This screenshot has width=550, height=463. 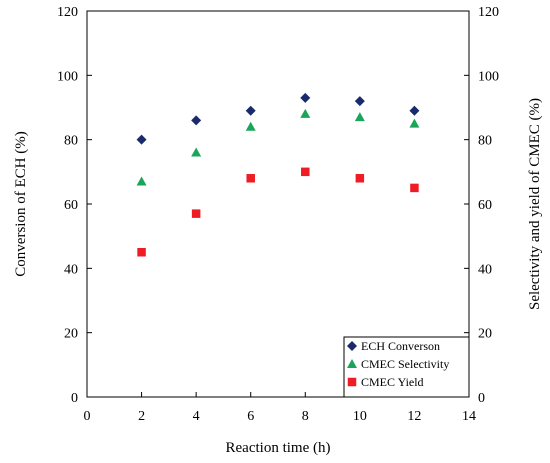 I want to click on y-right-tick-label: 40, so click(x=485, y=269).